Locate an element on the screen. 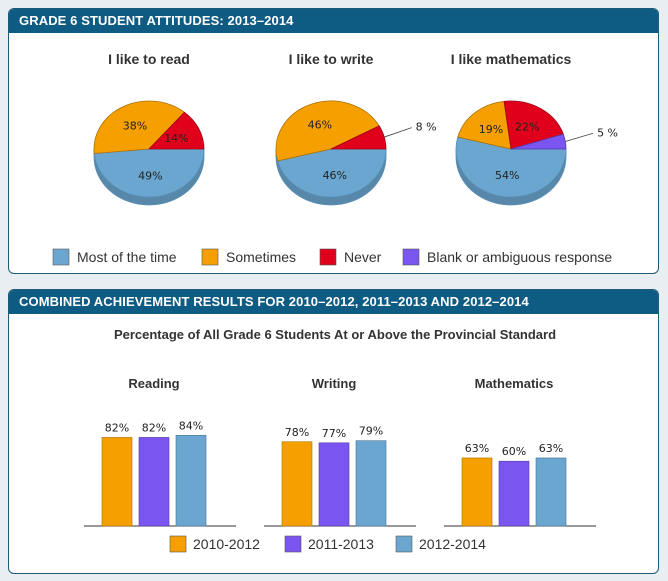  bar-value-label: 84% is located at coordinates (191, 425).